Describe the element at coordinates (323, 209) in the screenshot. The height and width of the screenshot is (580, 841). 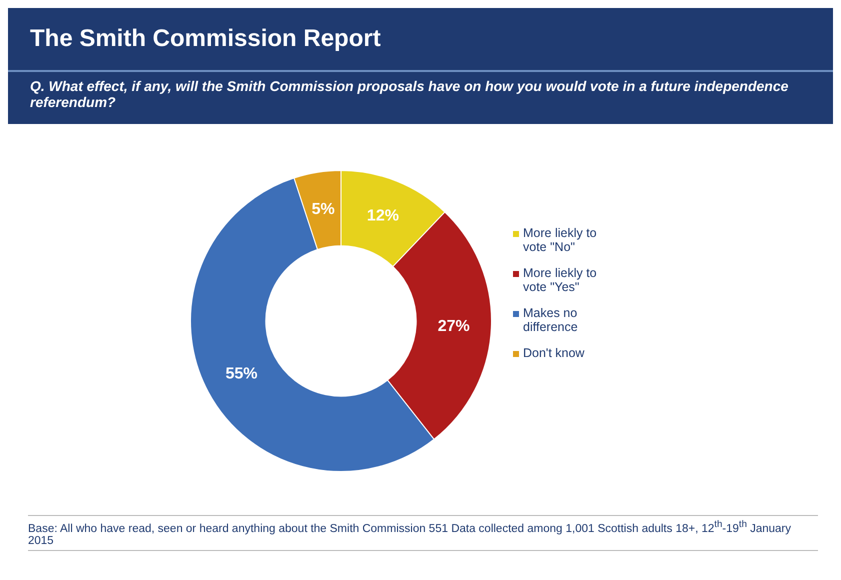
I see `data-label: 5%` at that location.